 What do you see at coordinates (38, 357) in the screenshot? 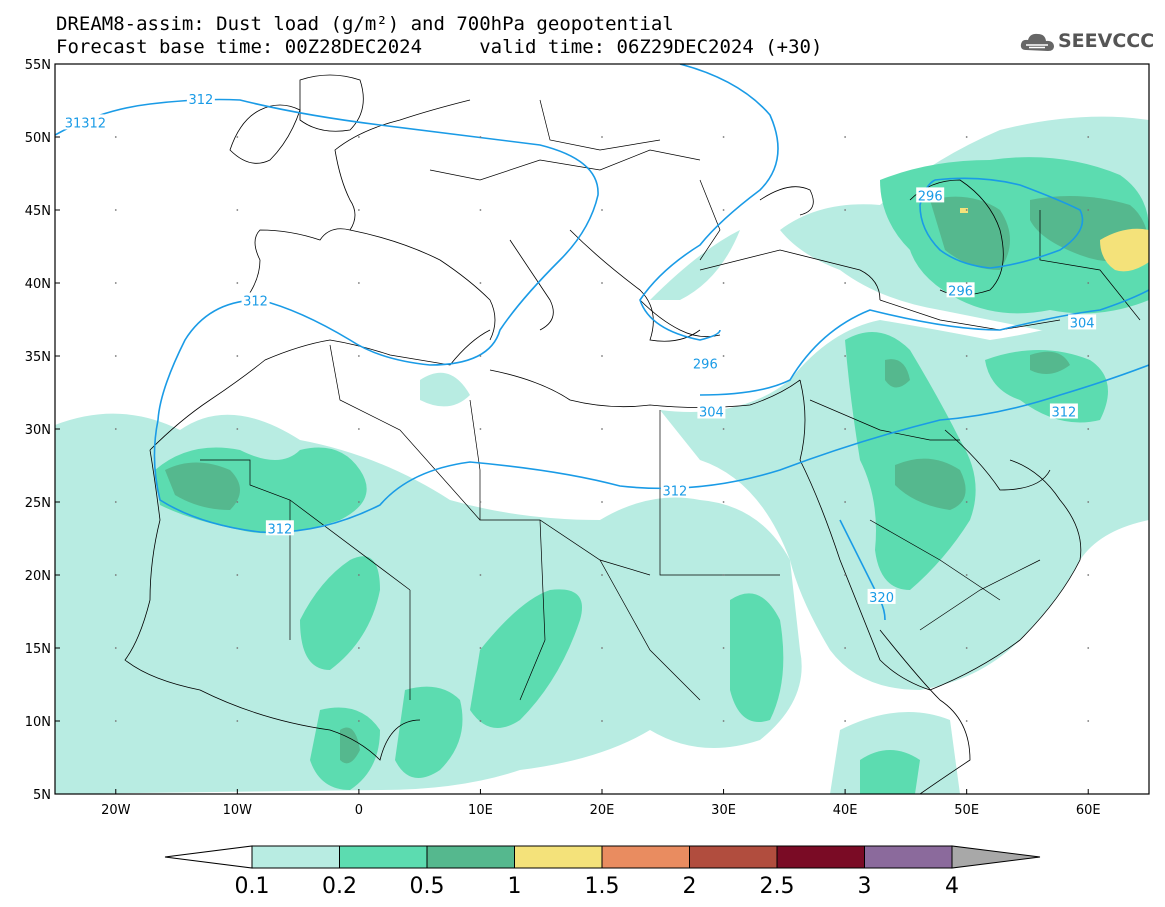
I see `lat-label: 35N` at bounding box center [38, 357].